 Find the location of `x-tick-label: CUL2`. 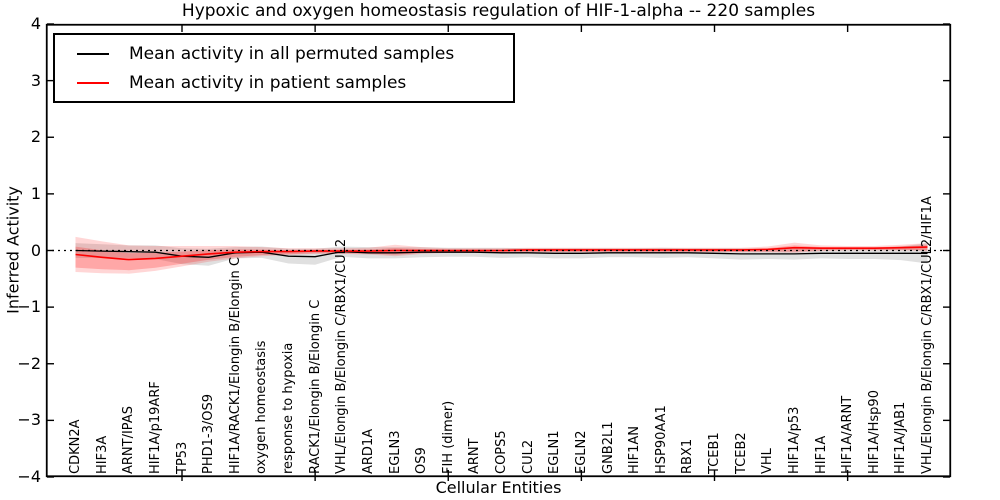

x-tick-label: CUL2 is located at coordinates (528, 456).